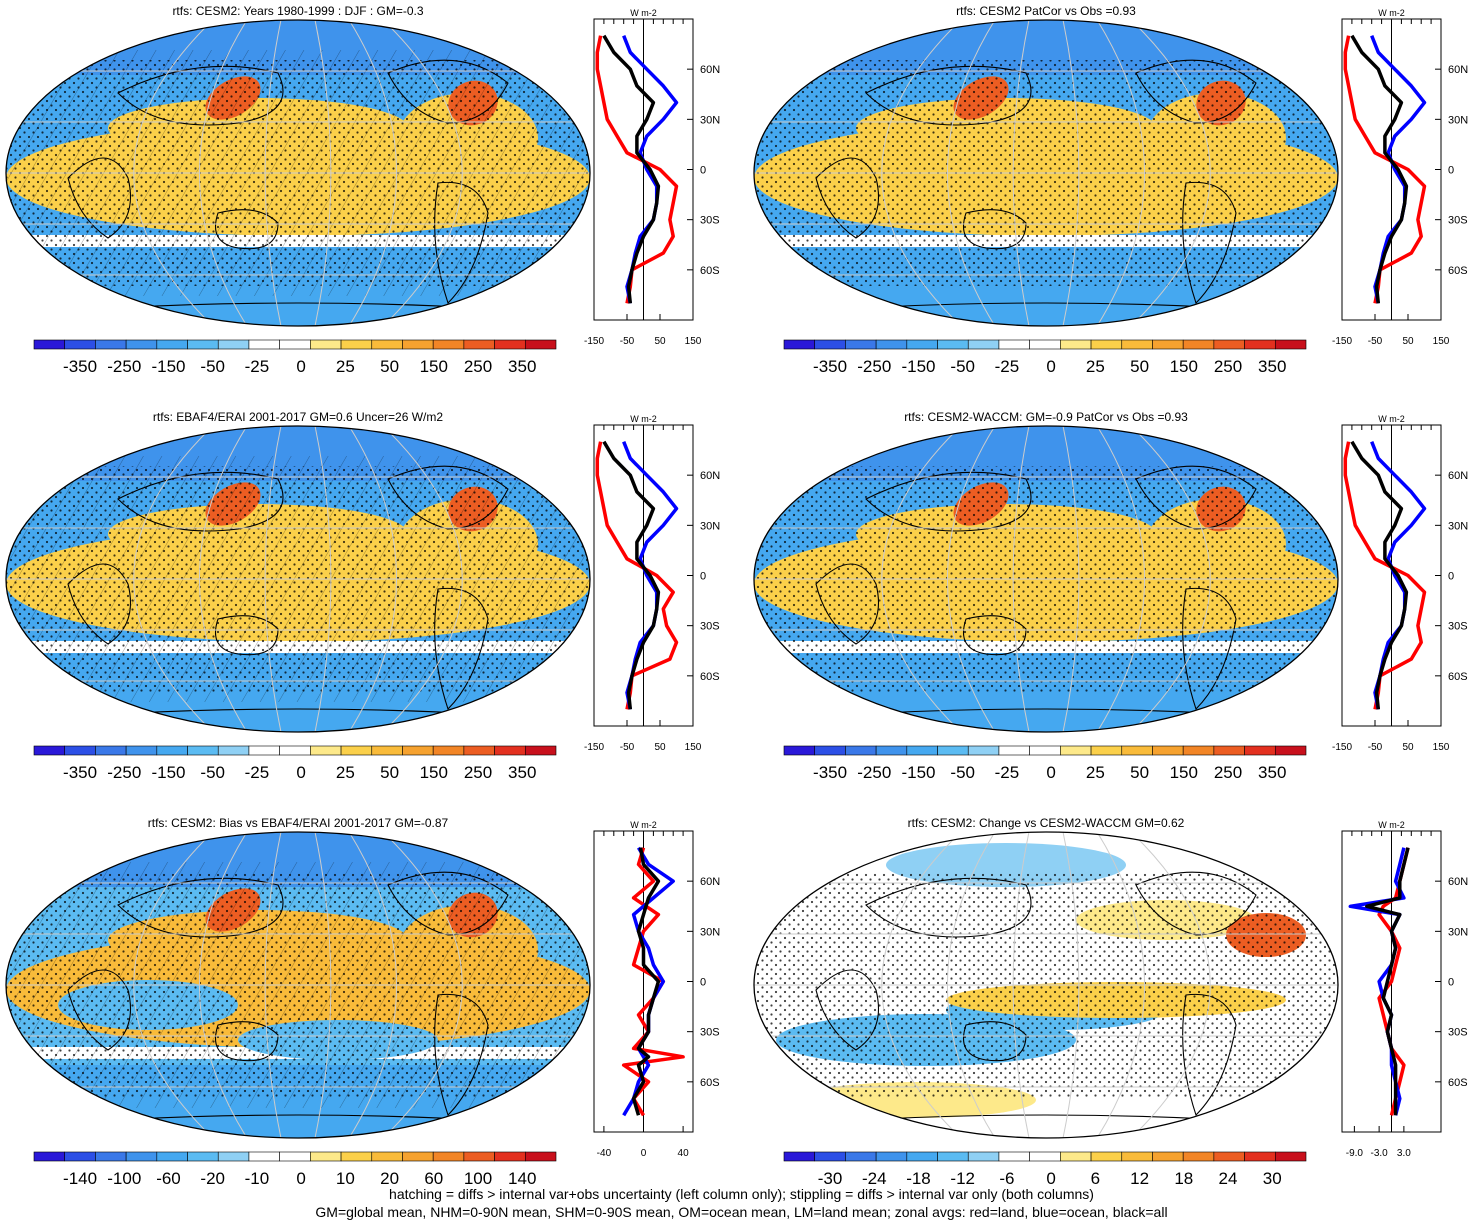 This screenshot has width=1483, height=1221. Describe the element at coordinates (918, 1178) in the screenshot. I see `colorbar-label: -18` at that location.